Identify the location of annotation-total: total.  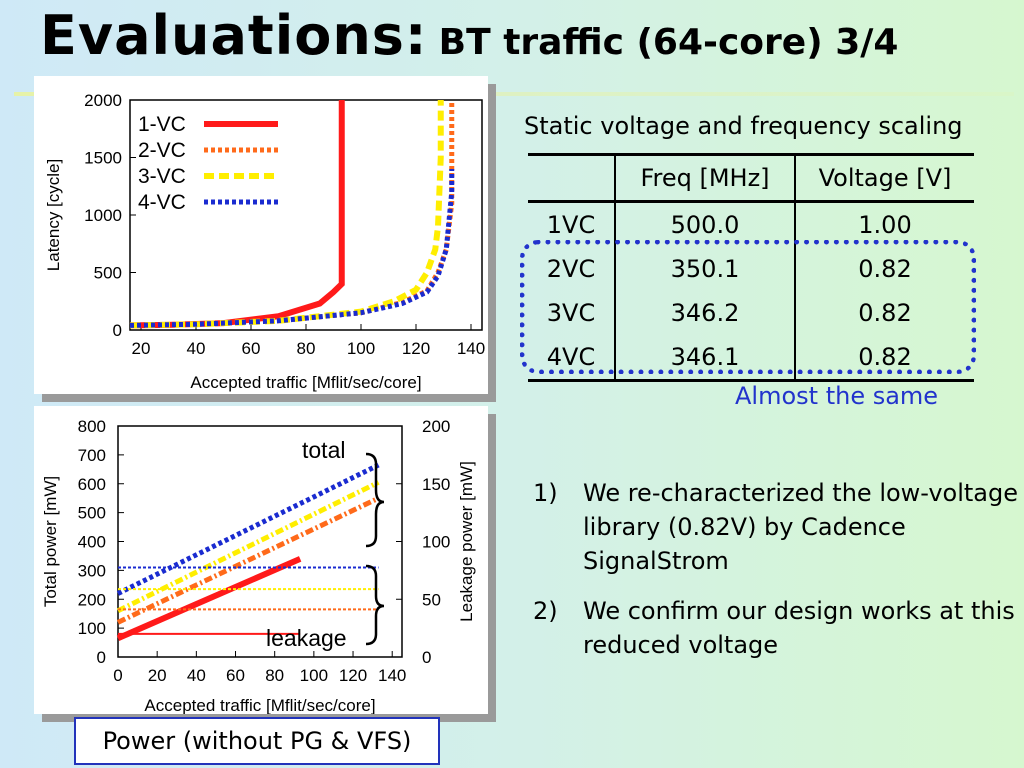
(323, 450).